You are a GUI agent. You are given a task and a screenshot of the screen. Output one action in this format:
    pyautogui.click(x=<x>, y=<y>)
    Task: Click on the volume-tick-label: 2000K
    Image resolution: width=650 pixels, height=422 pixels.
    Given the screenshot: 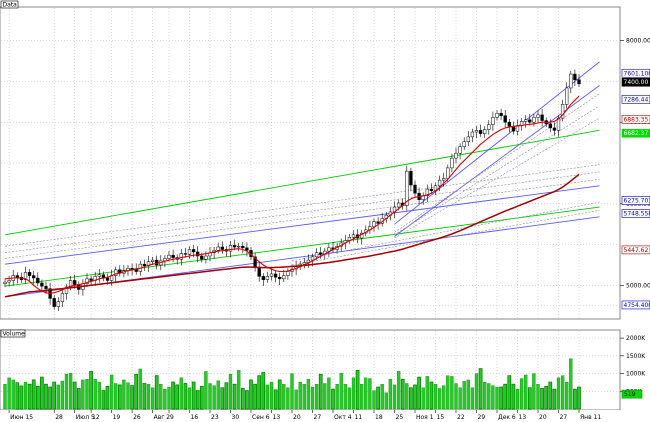 What is the action you would take?
    pyautogui.click(x=636, y=338)
    